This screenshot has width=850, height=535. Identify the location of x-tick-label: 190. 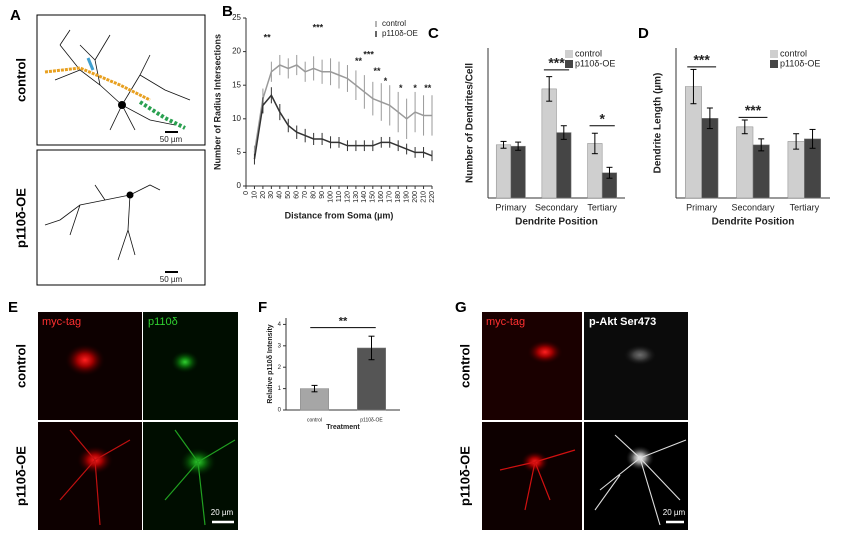
(406, 197).